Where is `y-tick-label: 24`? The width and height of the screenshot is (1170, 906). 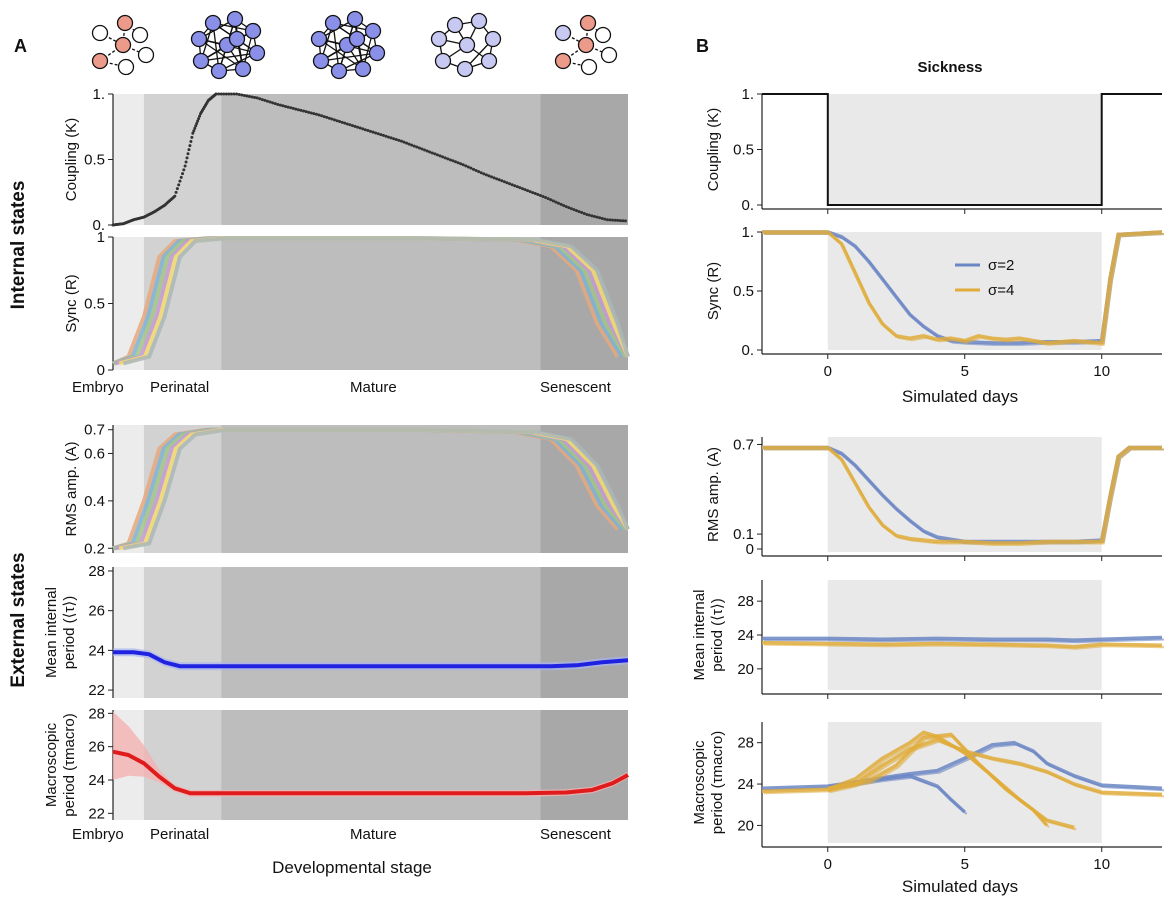 y-tick-label: 24 is located at coordinates (96, 650).